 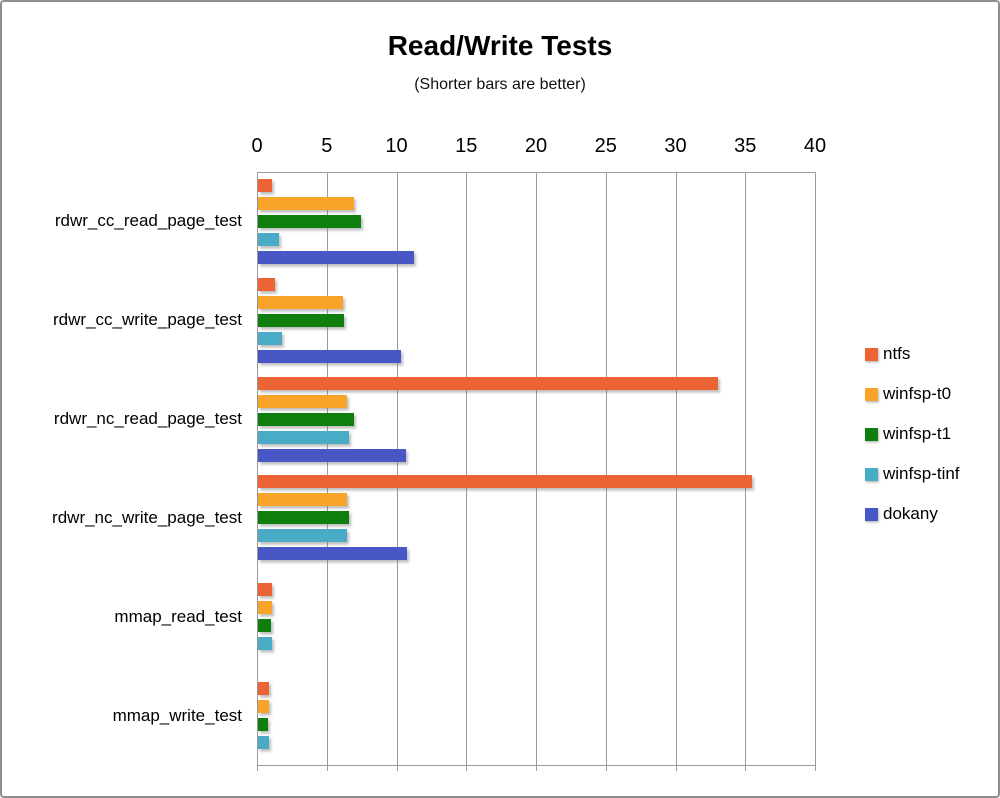 I want to click on x-tick-label: 25, so click(x=605, y=146).